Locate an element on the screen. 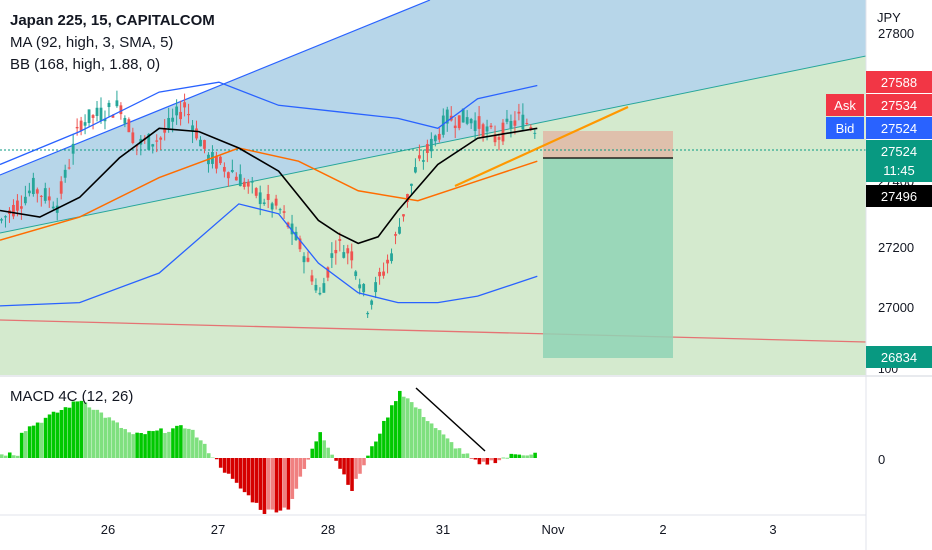 The height and width of the screenshot is (550, 932). target-zone is located at coordinates (608, 258).